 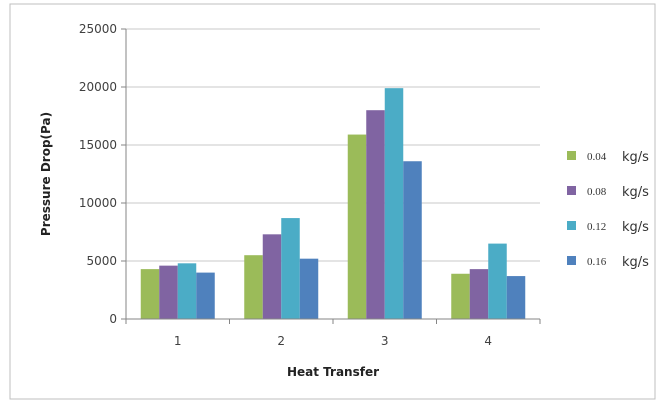 What do you see at coordinates (98, 29) in the screenshot?
I see `y-tick-label: 25000` at bounding box center [98, 29].